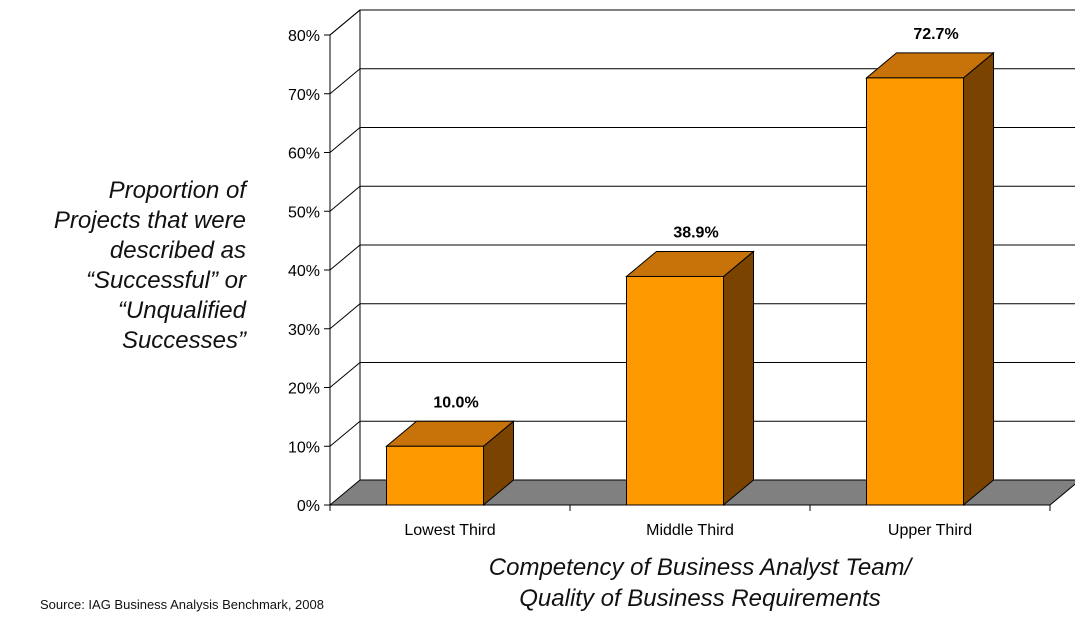 The image size is (1075, 617). What do you see at coordinates (700, 567) in the screenshot?
I see `x-axis-title-line: Competency of Business Analyst Team/` at bounding box center [700, 567].